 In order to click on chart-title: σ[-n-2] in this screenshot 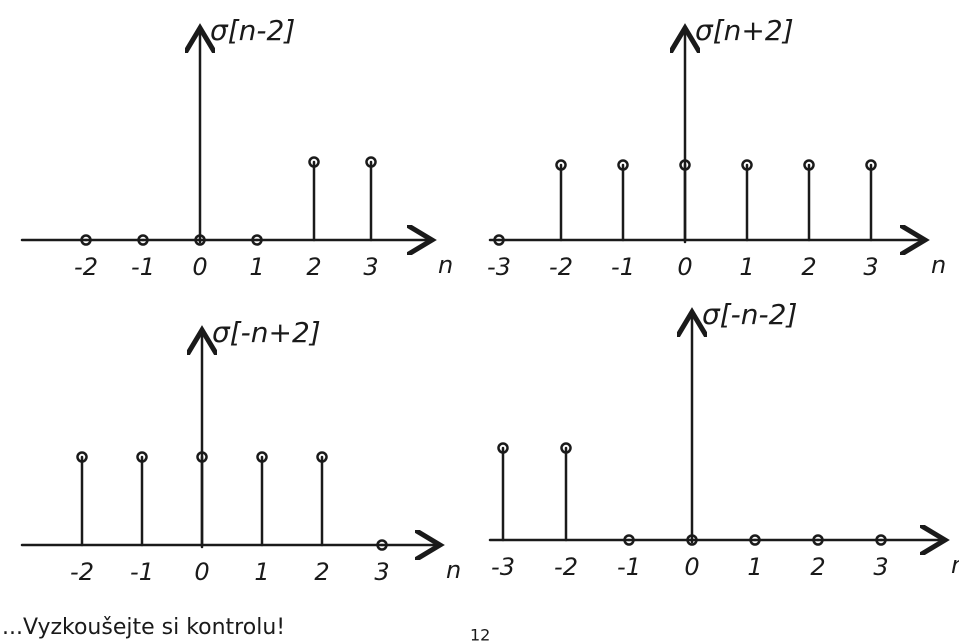, I will do `click(749, 314)`.